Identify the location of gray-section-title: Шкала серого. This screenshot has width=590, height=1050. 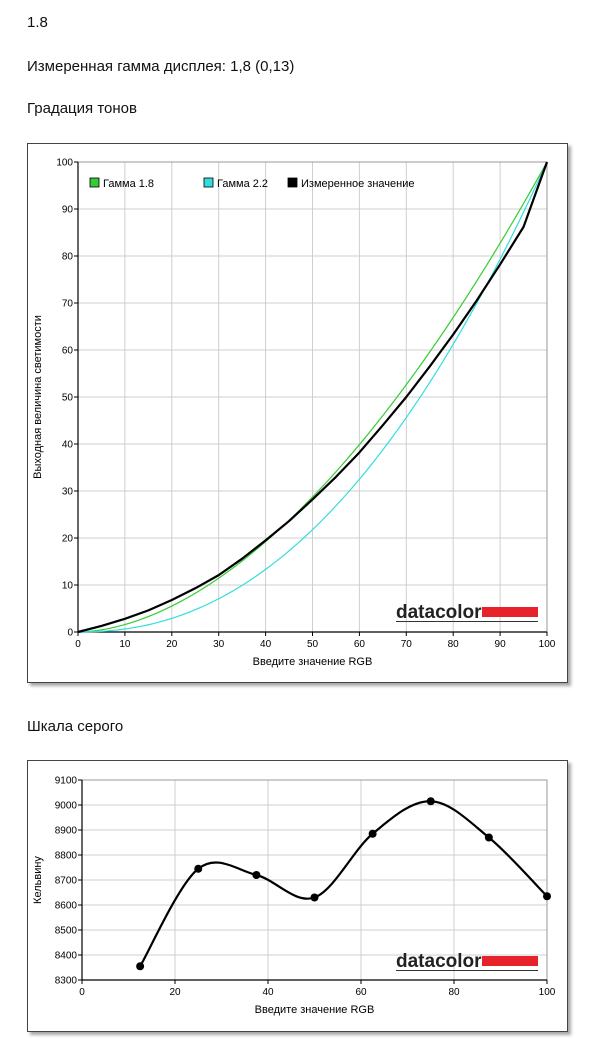
(75, 726).